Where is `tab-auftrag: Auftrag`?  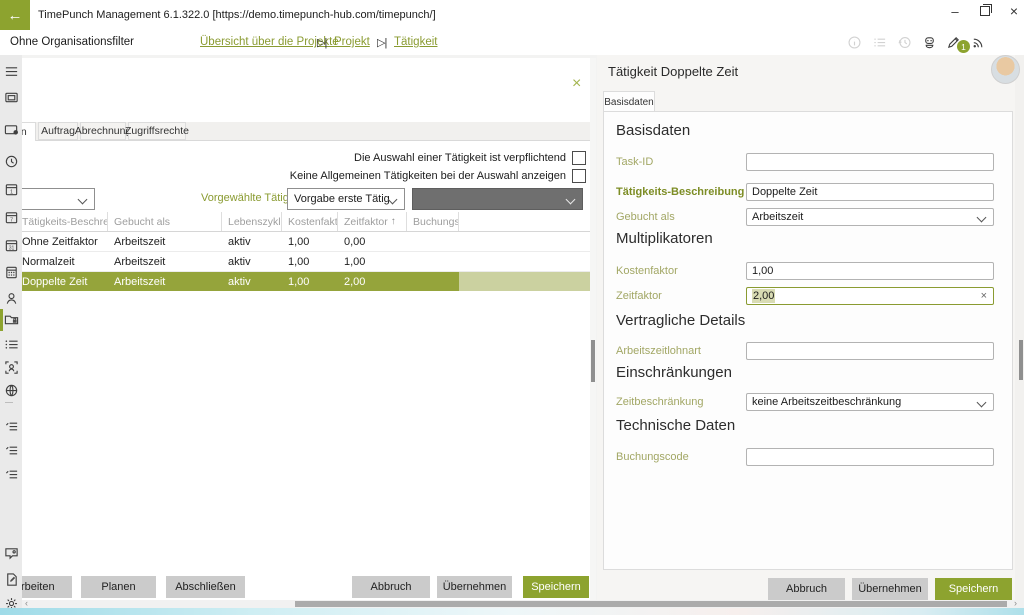 tab-auftrag: Auftrag is located at coordinates (58, 131).